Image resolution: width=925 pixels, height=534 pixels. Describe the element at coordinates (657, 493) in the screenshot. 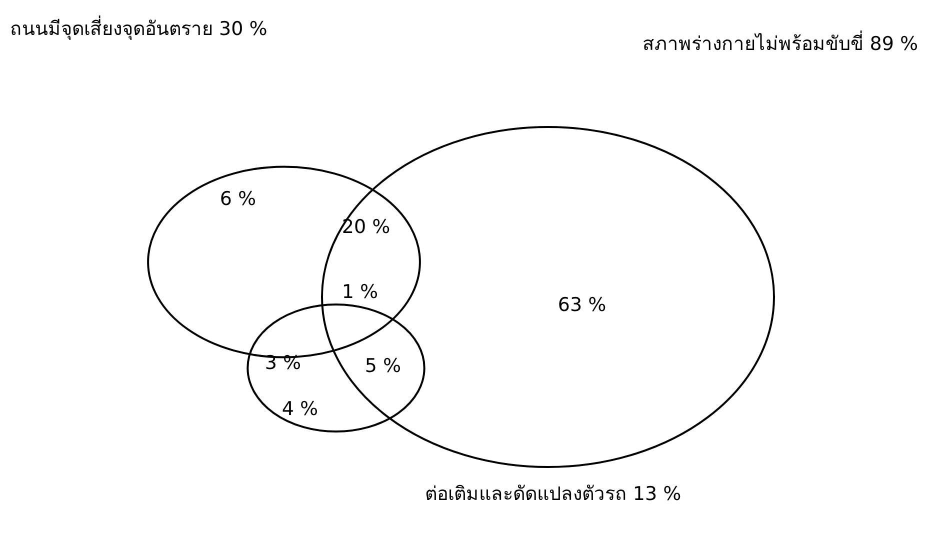

I see `data-label: 13 %` at that location.